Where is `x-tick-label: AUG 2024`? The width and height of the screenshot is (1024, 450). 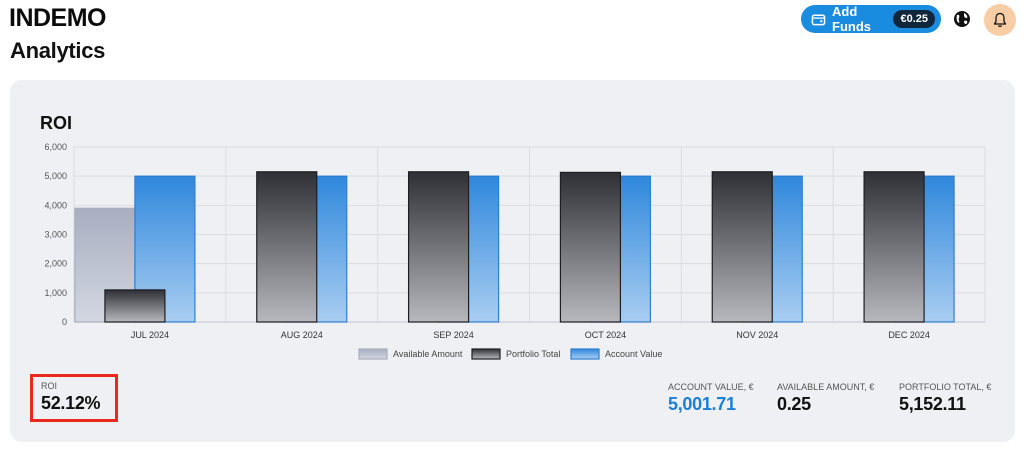 x-tick-label: AUG 2024 is located at coordinates (302, 335).